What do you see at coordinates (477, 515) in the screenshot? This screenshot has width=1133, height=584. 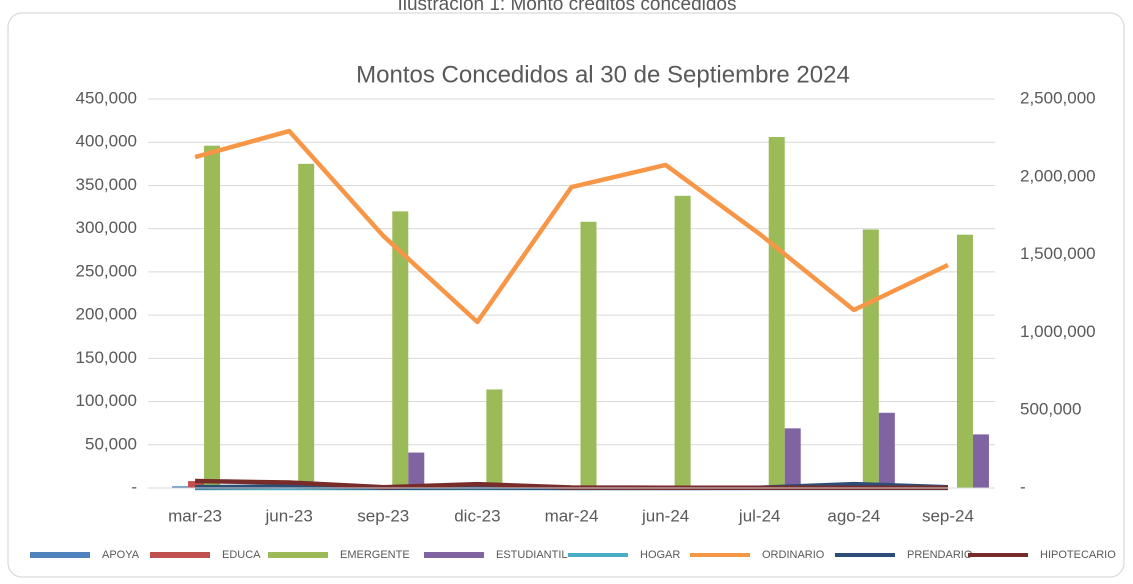 I see `x-tick-label: dic-23` at bounding box center [477, 515].